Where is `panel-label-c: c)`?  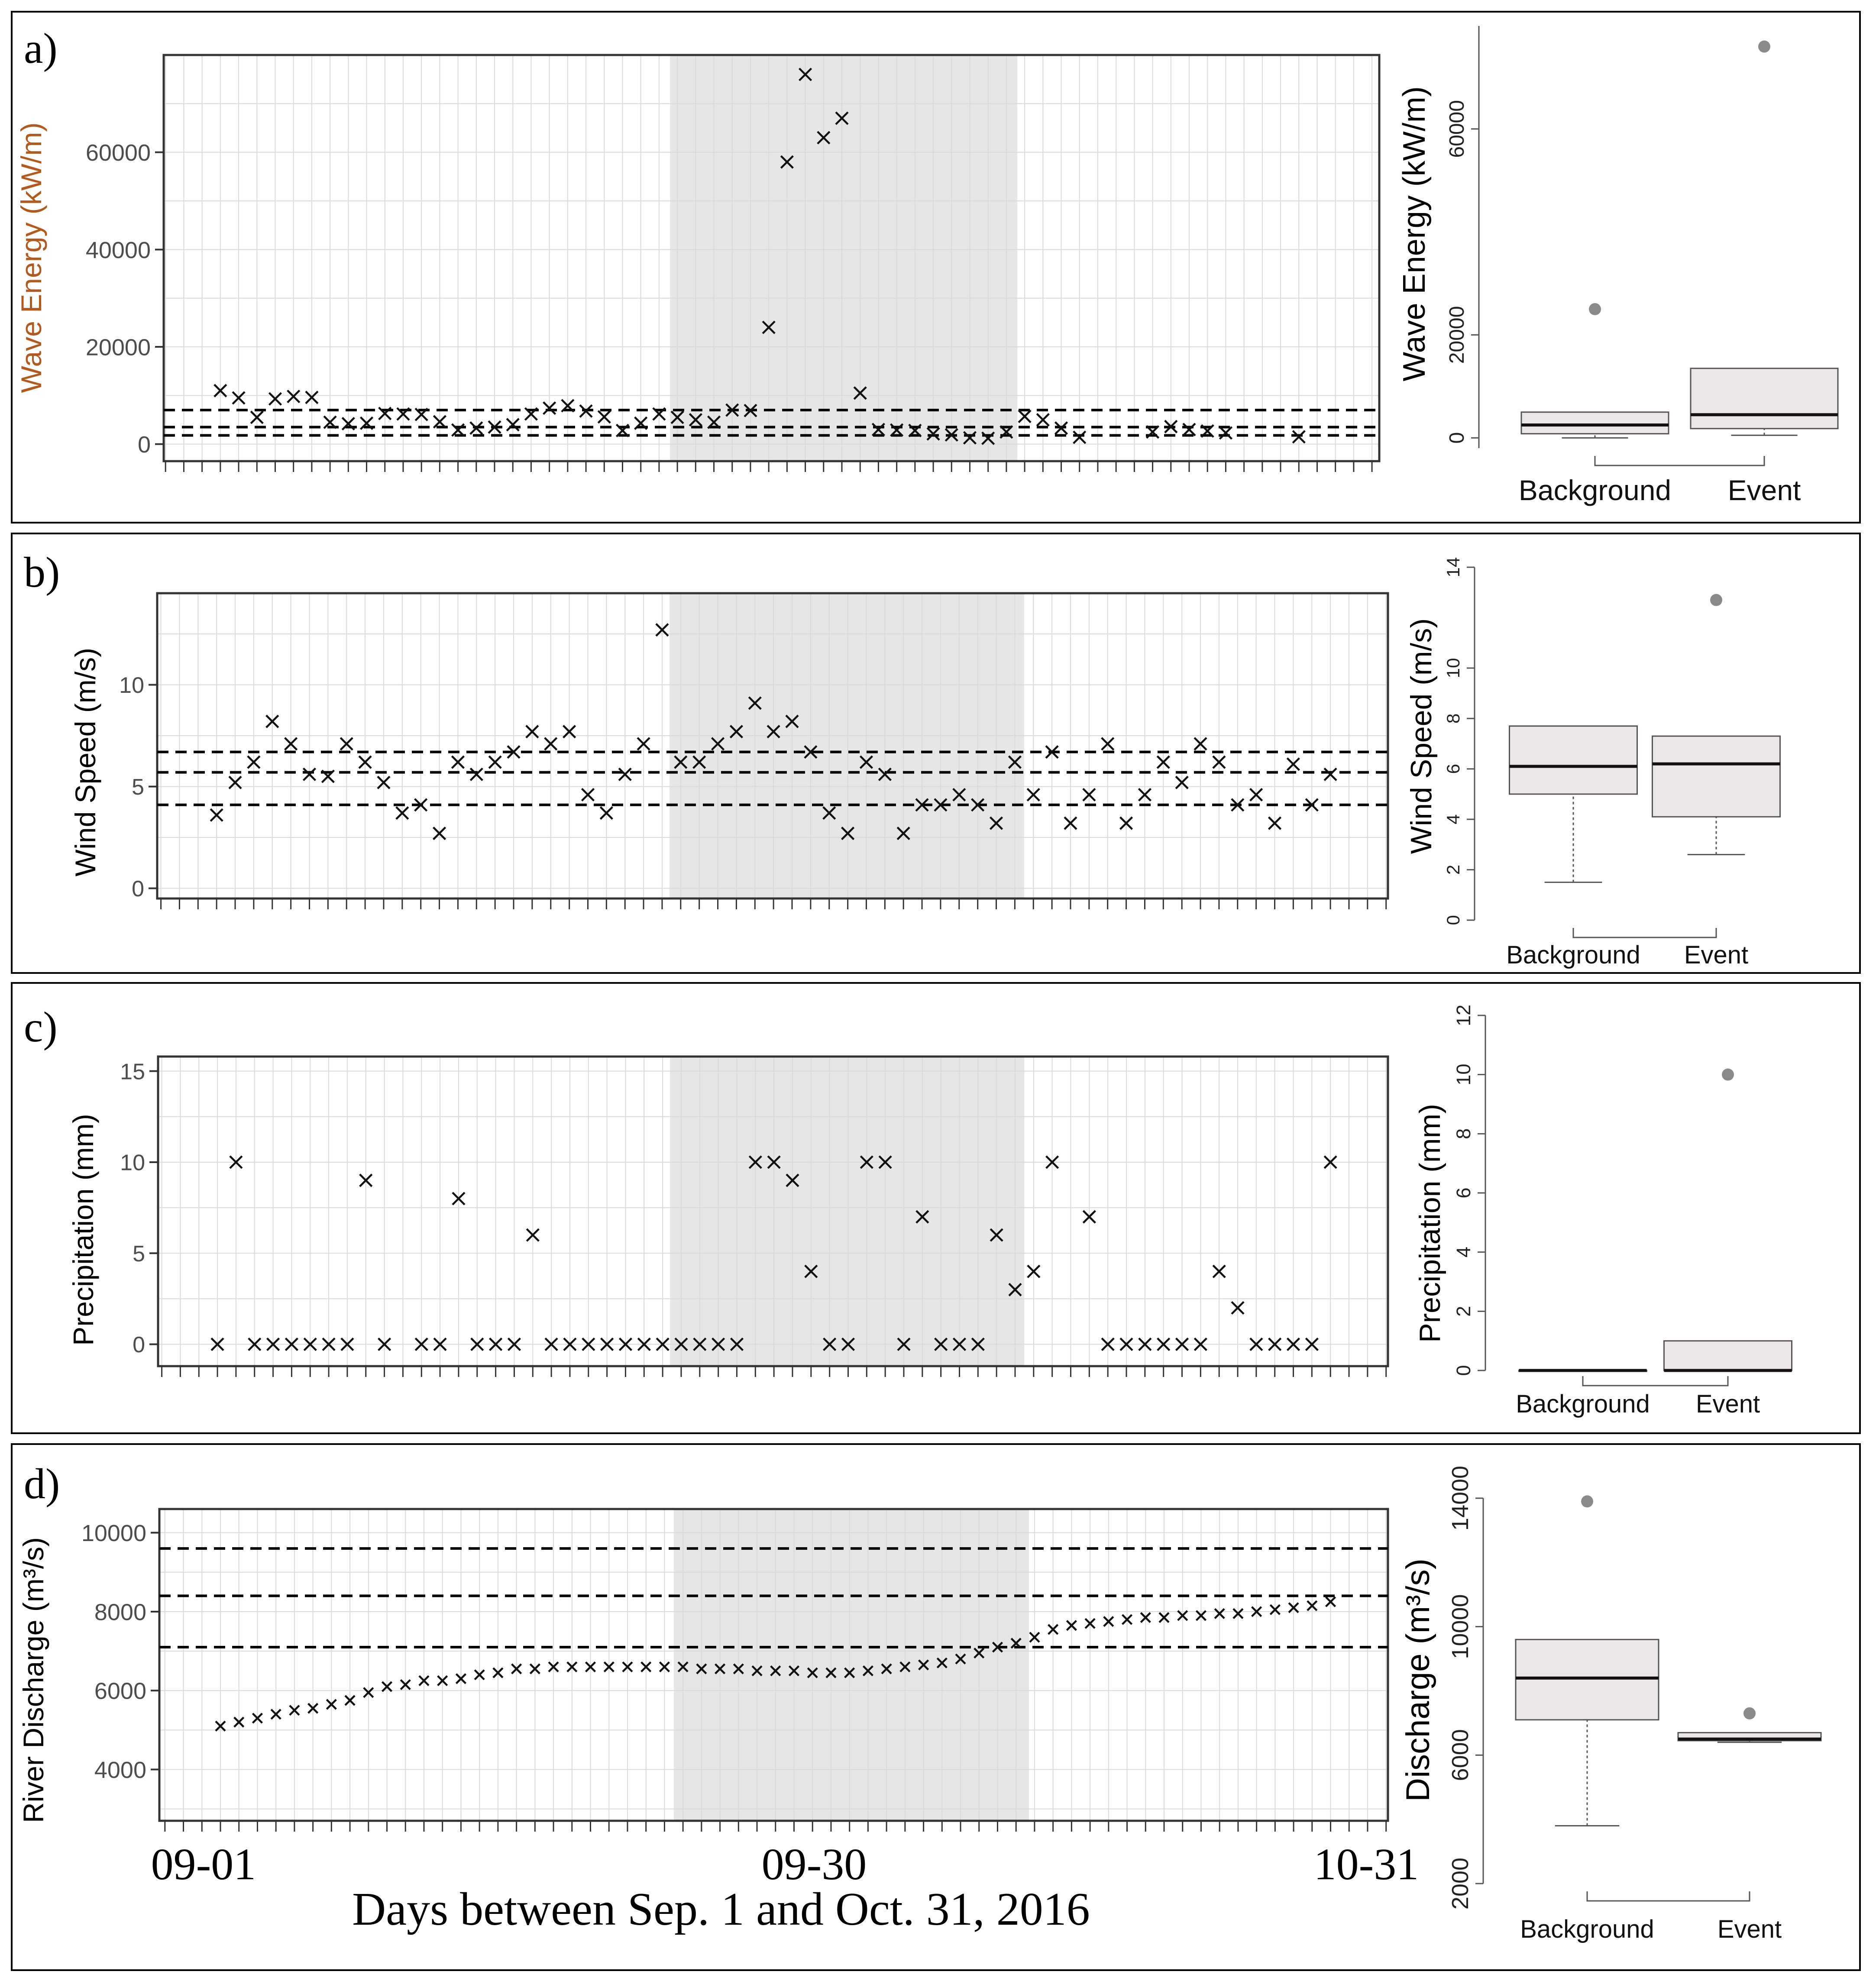
panel-label-c: c) is located at coordinates (41, 1027).